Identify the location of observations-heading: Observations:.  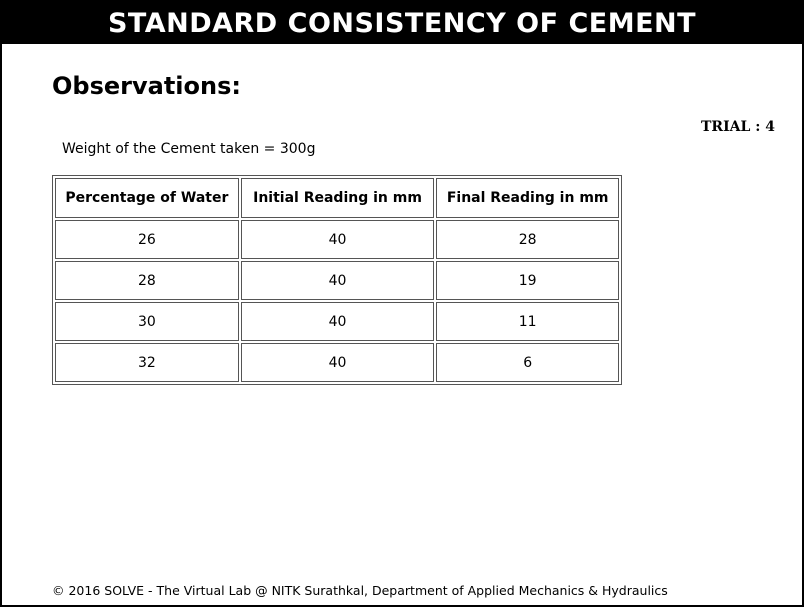
(146, 86).